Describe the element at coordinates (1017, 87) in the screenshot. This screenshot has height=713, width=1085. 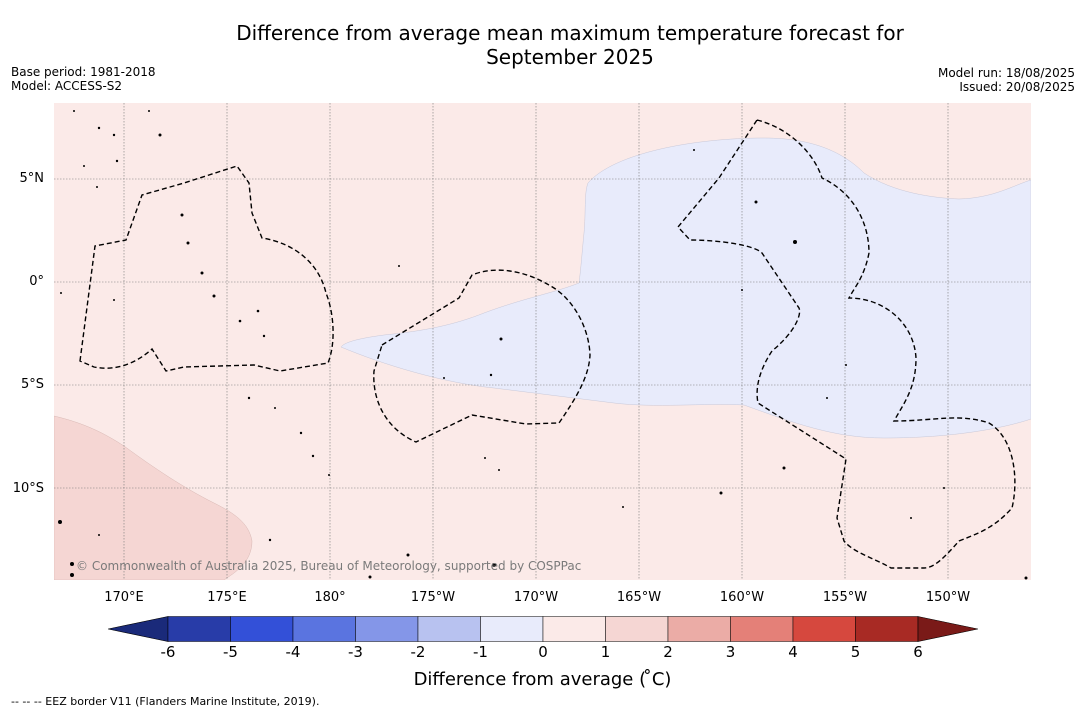
I see `issued-date-text: Issued: 20/08/2025` at that location.